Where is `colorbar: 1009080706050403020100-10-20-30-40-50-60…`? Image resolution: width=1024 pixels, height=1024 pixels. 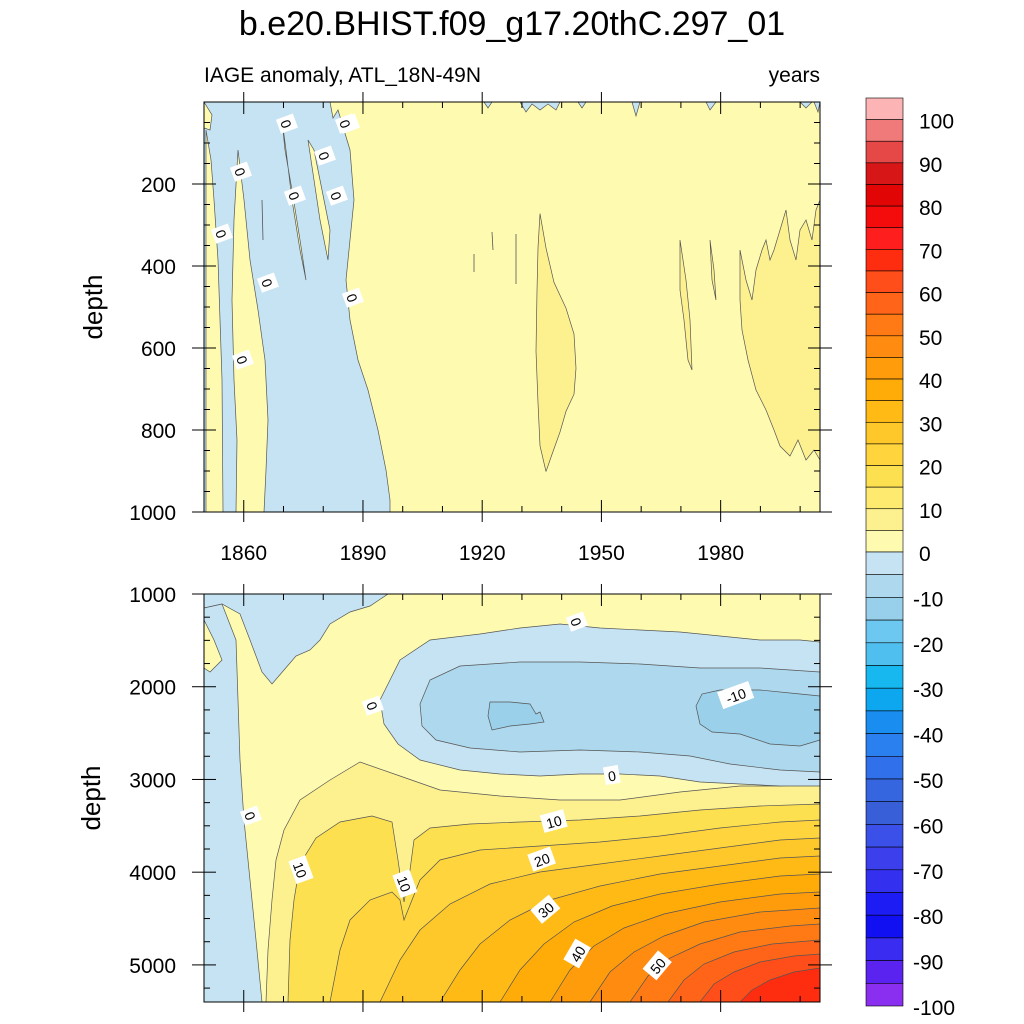 colorbar: 1009080706050403020100-10-20-30-40-50-60… is located at coordinates (910, 558).